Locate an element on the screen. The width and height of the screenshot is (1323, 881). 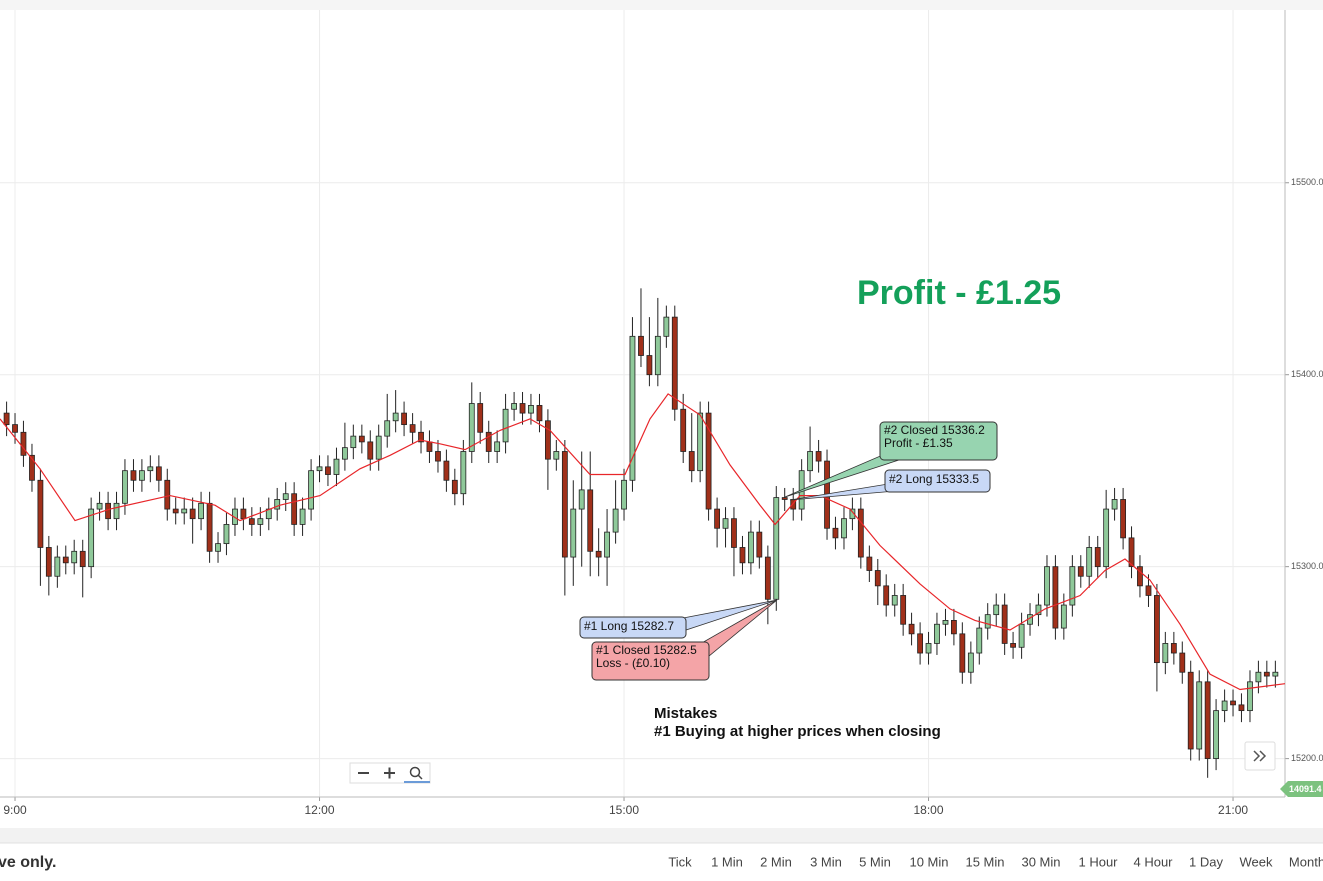
footer-text: ve only. is located at coordinates (28, 862).